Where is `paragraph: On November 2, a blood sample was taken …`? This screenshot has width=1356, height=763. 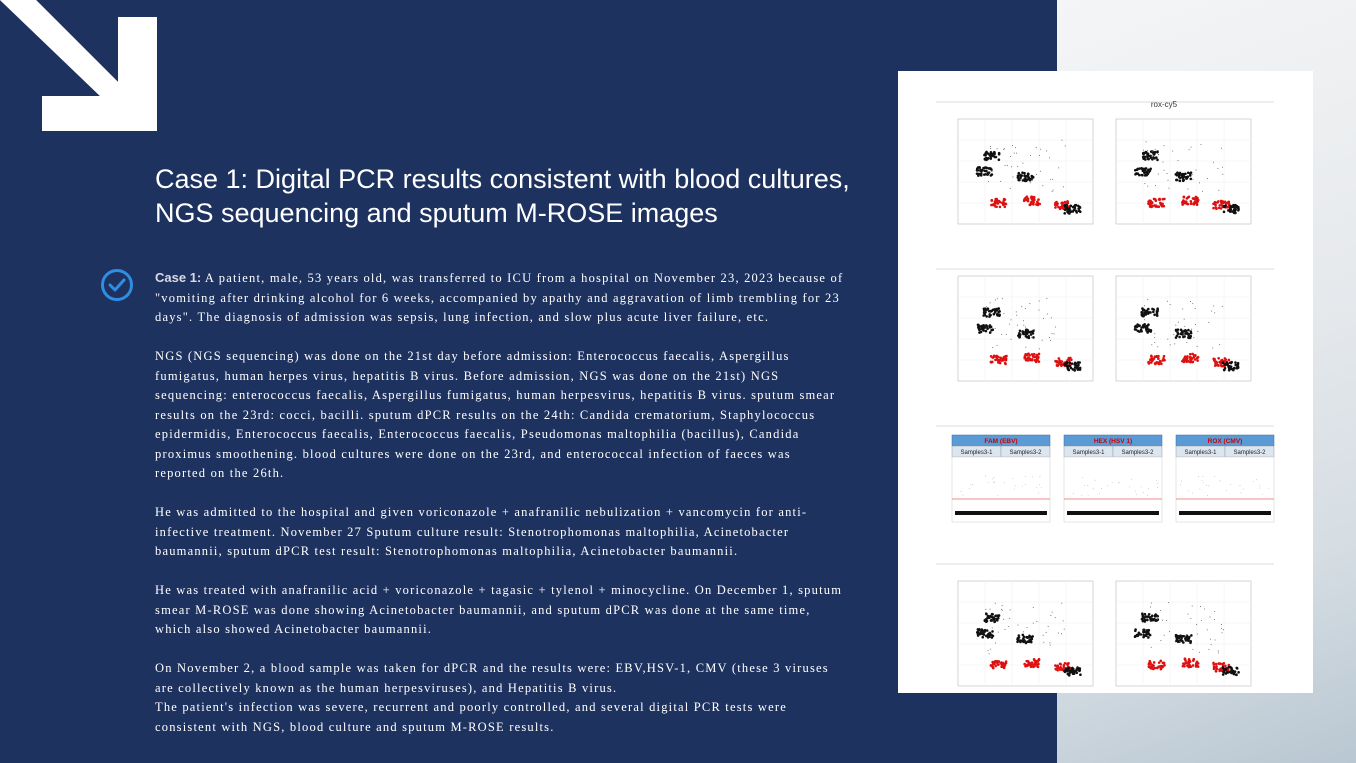 paragraph: On November 2, a blood sample was taken … is located at coordinates (500, 678).